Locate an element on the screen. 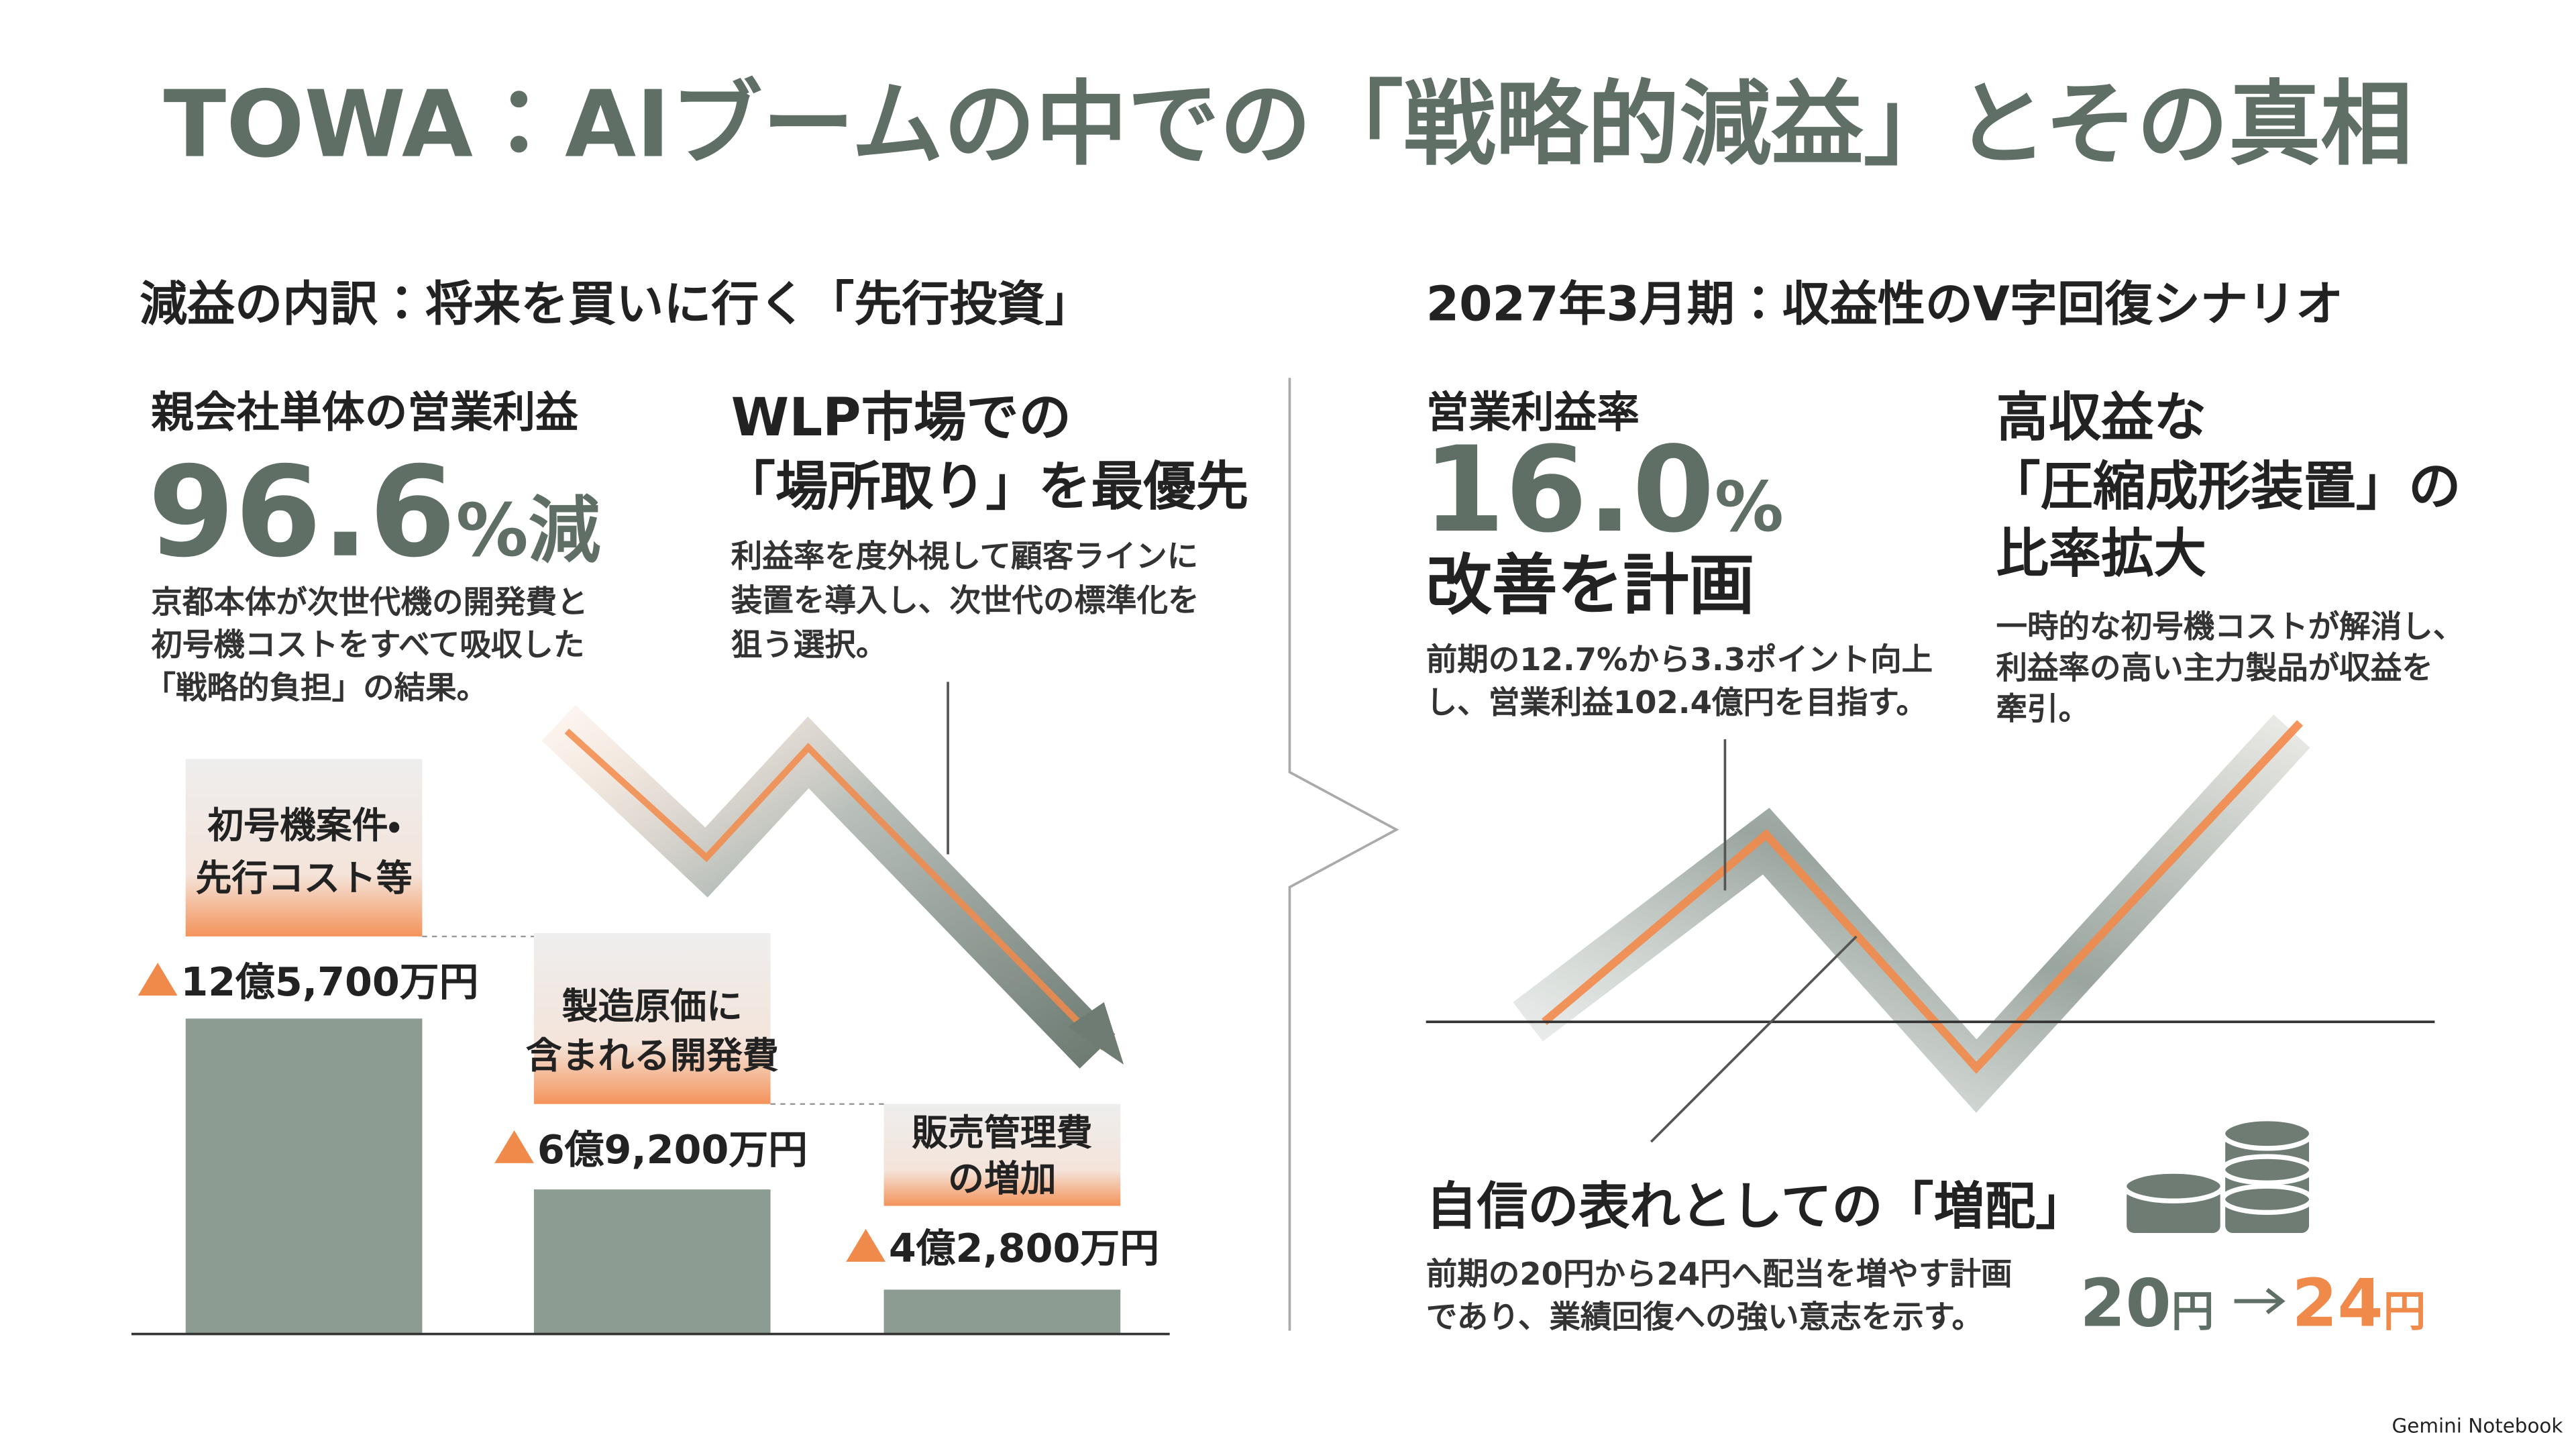  right-heading: 2027年3月期：収益性のV字回復シナリオ is located at coordinates (1884, 304).